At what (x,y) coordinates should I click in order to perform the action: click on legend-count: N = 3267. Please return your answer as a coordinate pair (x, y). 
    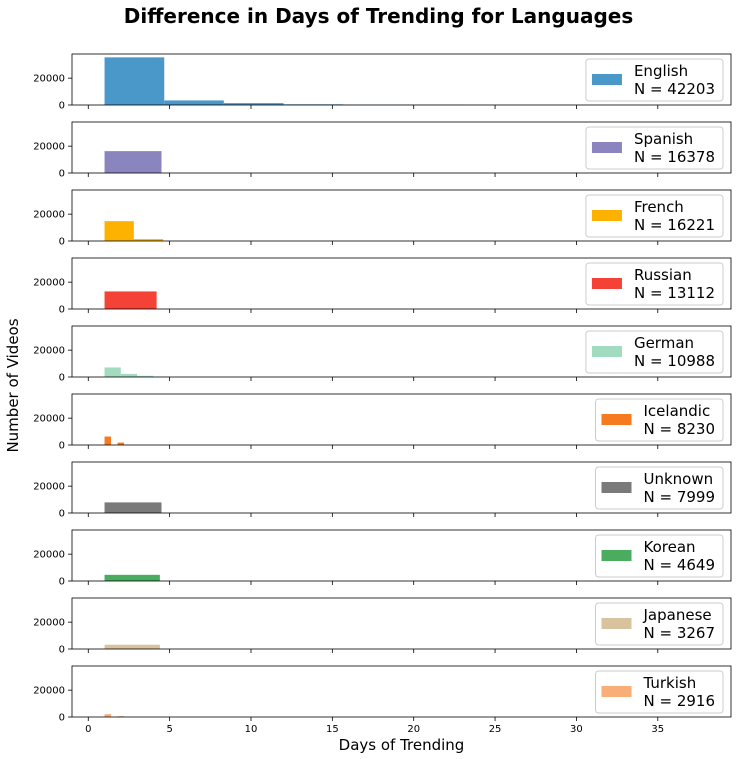
    Looking at the image, I should click on (680, 633).